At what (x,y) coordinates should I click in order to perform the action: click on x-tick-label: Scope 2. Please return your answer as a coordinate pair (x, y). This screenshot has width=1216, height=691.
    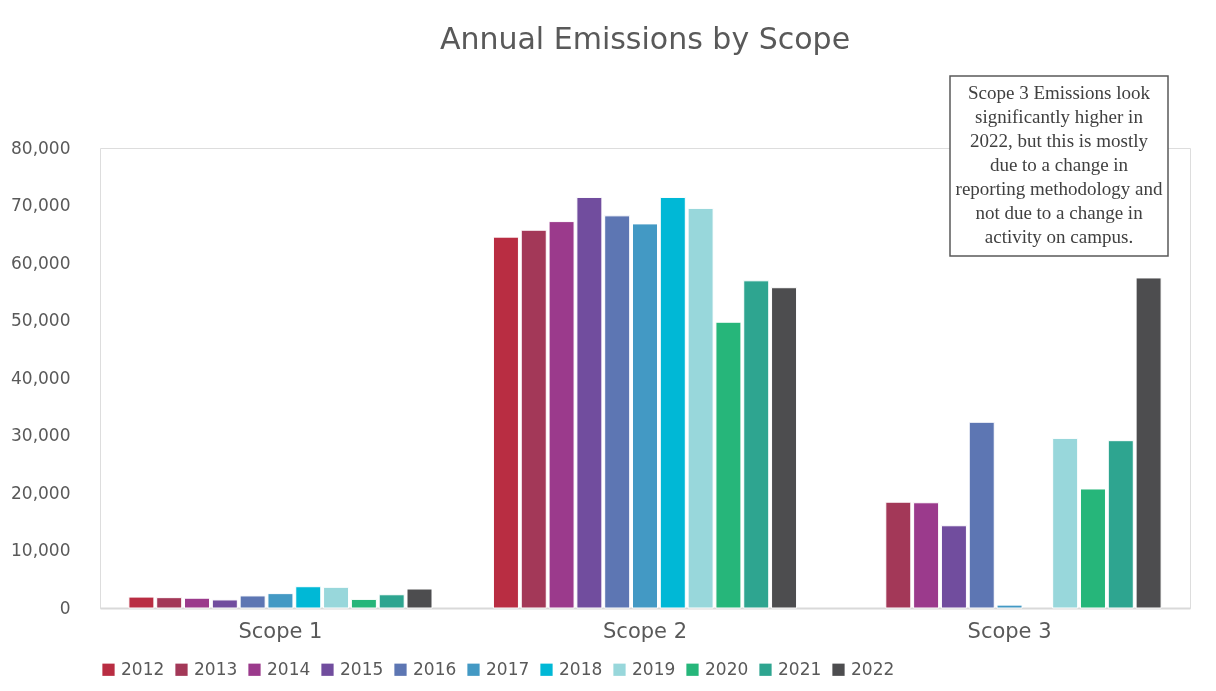
    Looking at the image, I should click on (645, 630).